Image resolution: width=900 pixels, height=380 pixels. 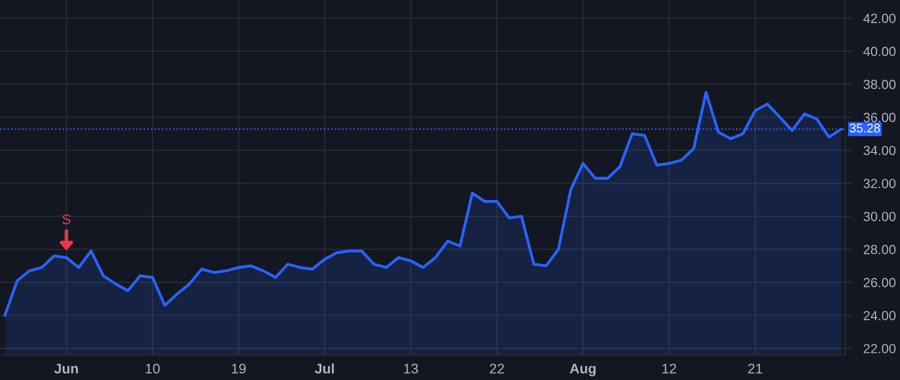 I want to click on x-tick-label: Jun, so click(x=66, y=369).